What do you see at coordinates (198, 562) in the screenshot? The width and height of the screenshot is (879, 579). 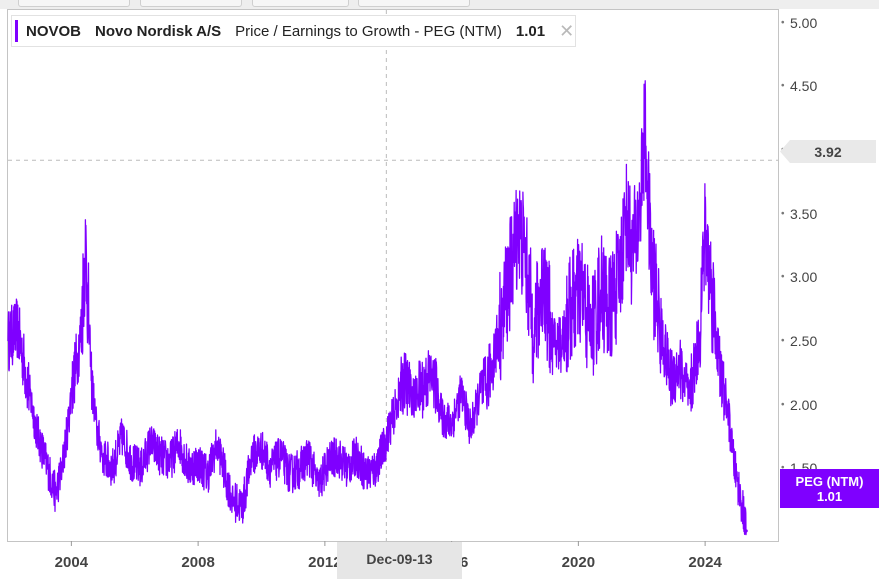 I see `x-tick-label: 2008` at bounding box center [198, 562].